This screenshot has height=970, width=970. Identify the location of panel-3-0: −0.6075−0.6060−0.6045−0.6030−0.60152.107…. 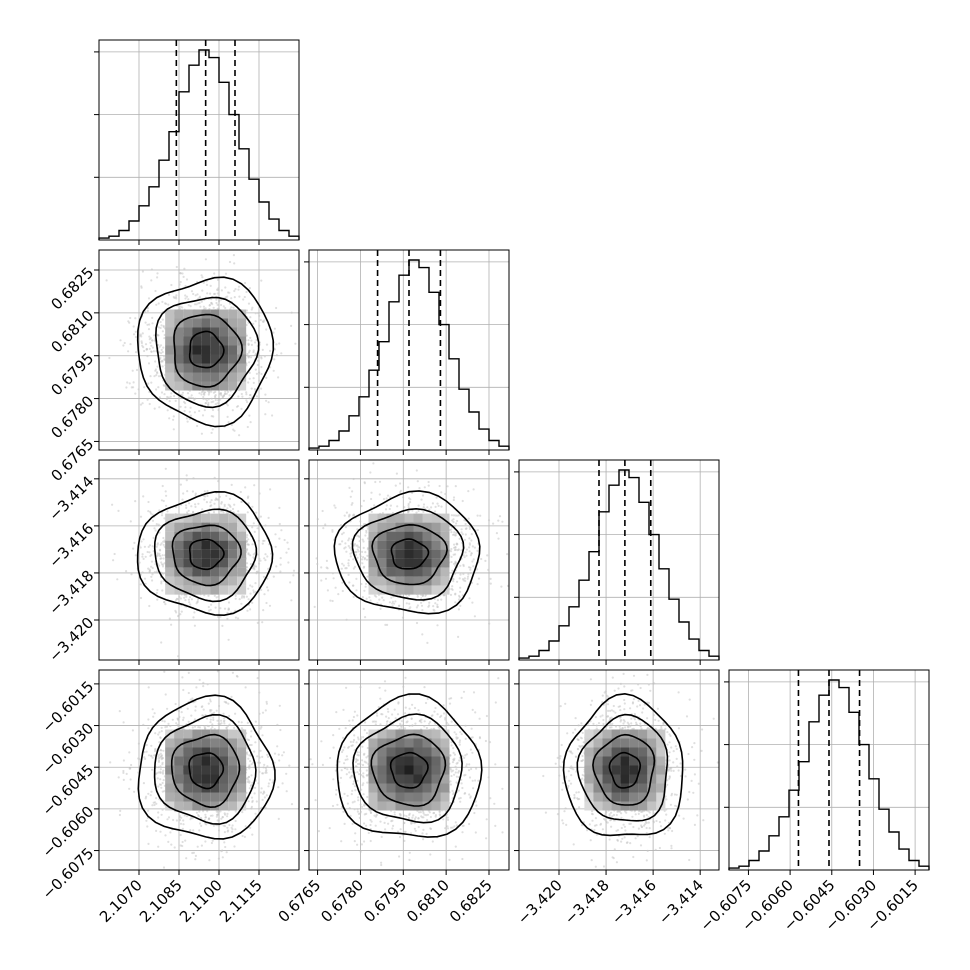
(169, 797).